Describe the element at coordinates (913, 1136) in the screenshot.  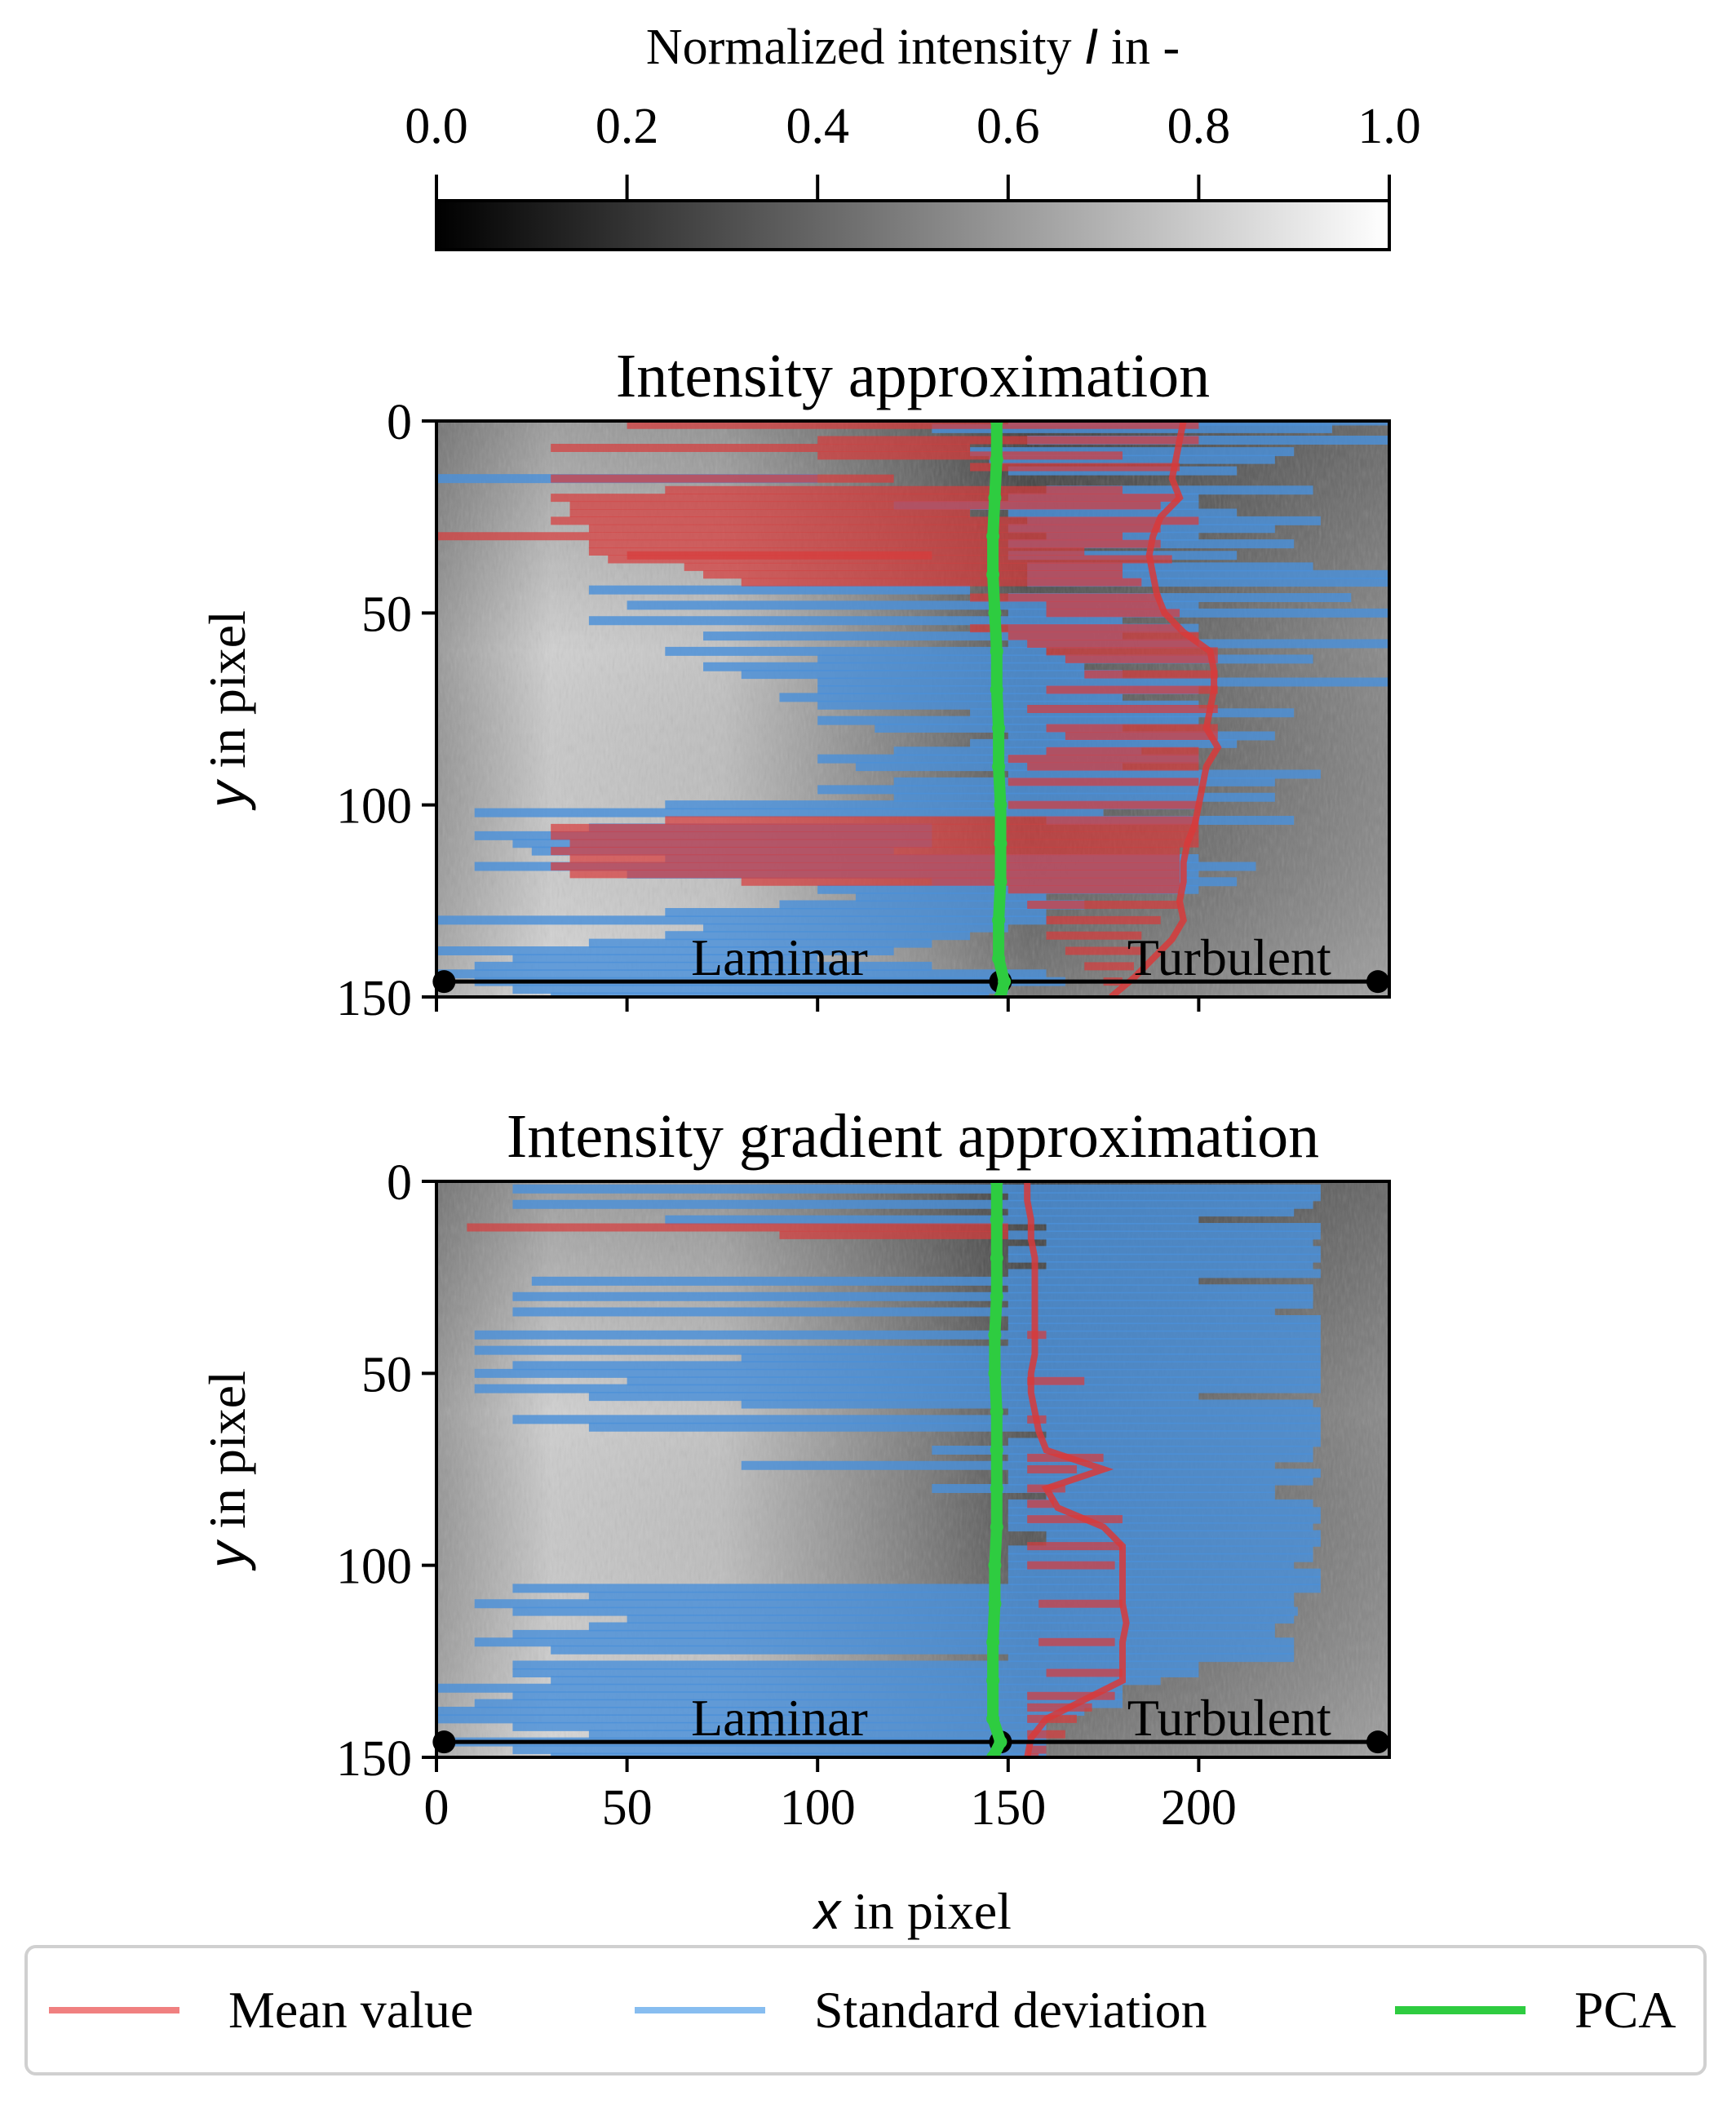
I see `panel-title: Intensity gradient approximation` at that location.